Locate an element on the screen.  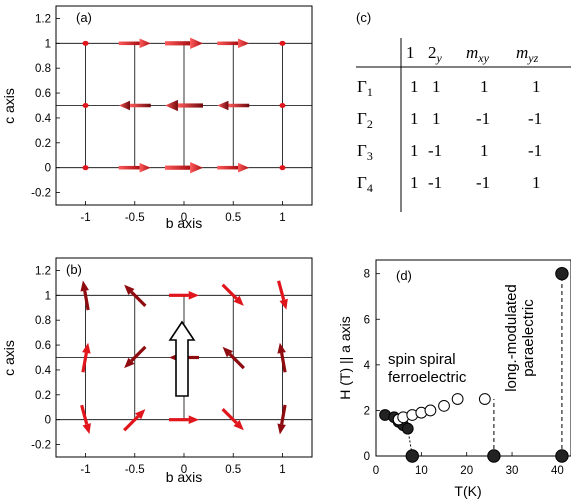
annotation-long-modulated: long.-modulated is located at coordinates (511, 338).